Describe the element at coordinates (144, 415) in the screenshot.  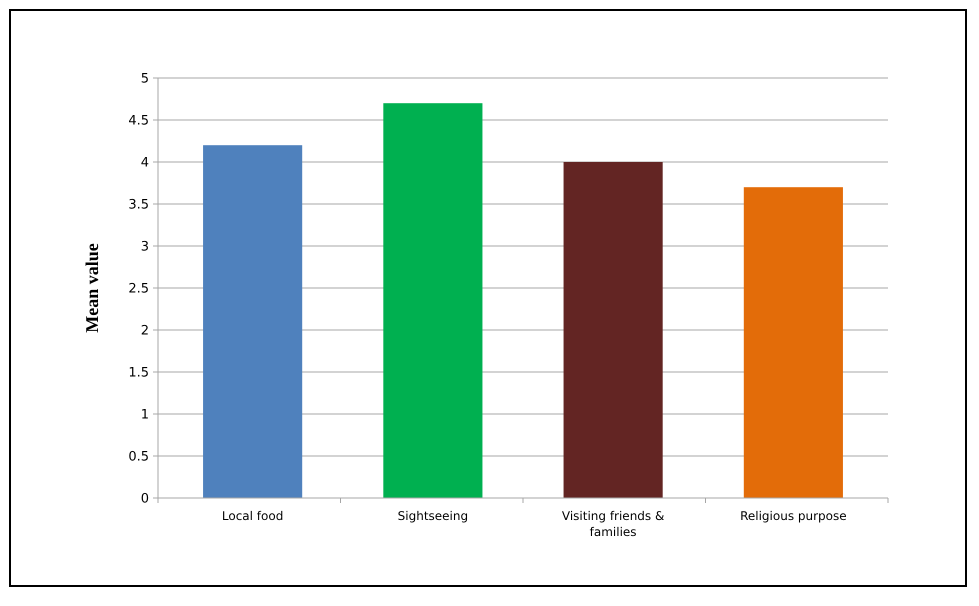
I see `y-tick-label: 1` at that location.